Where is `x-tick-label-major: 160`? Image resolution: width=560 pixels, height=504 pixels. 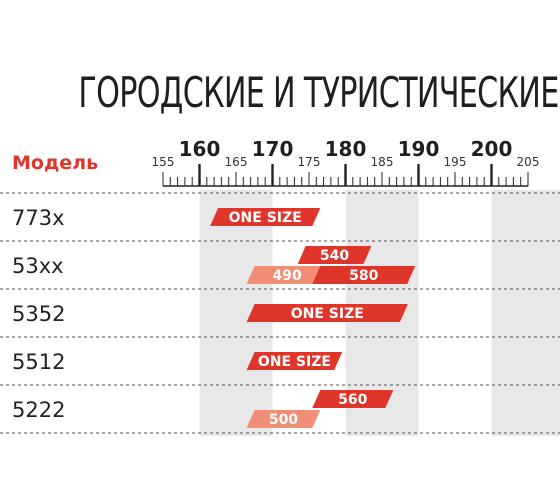
x-tick-label-major: 160 is located at coordinates (200, 149).